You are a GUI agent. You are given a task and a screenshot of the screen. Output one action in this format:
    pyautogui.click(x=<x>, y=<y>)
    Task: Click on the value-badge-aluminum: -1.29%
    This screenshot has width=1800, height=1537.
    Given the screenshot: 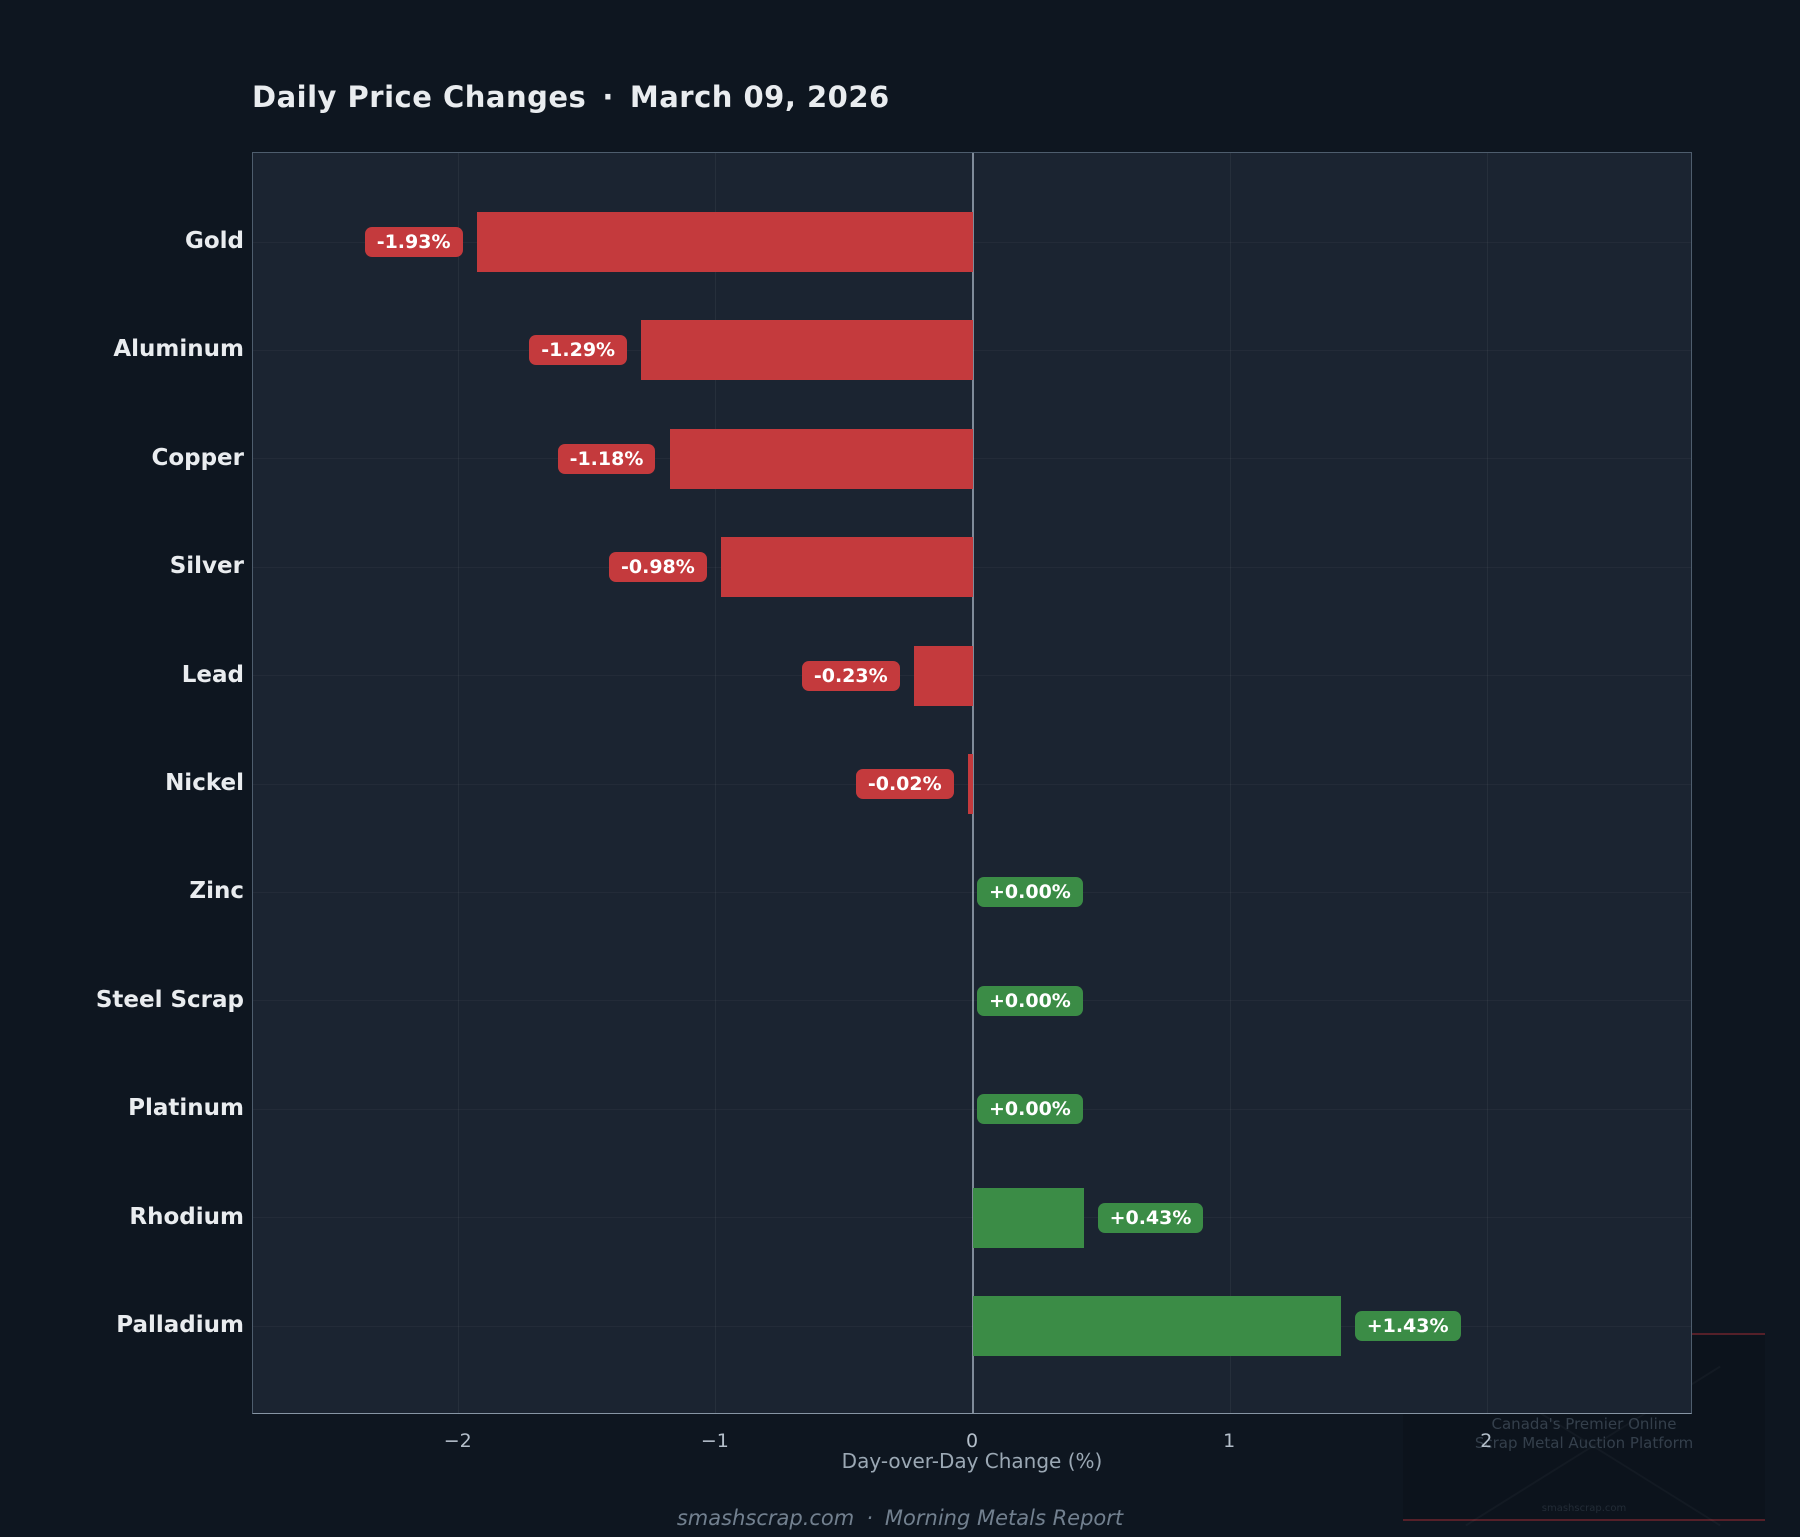 What is the action you would take?
    pyautogui.click(x=578, y=350)
    